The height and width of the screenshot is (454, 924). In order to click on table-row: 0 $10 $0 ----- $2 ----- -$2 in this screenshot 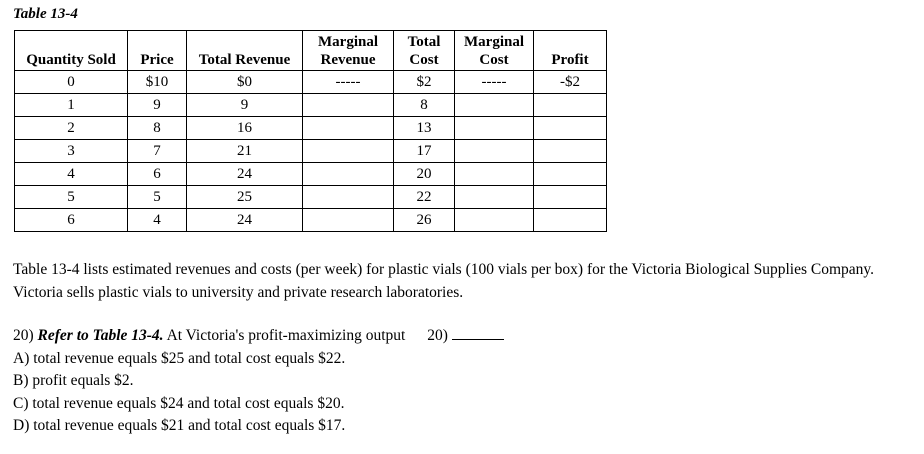, I will do `click(310, 82)`.